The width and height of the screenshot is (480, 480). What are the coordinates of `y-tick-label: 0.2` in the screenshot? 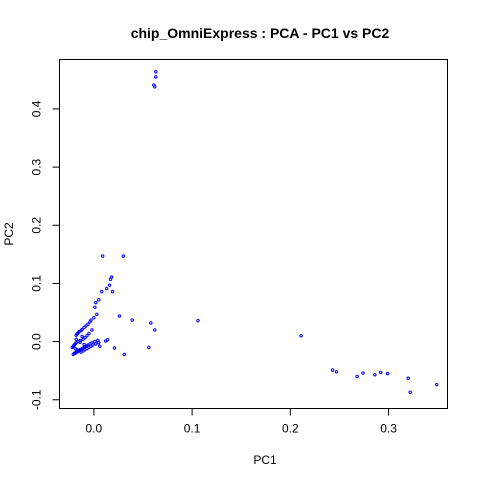 It's located at (37, 225).